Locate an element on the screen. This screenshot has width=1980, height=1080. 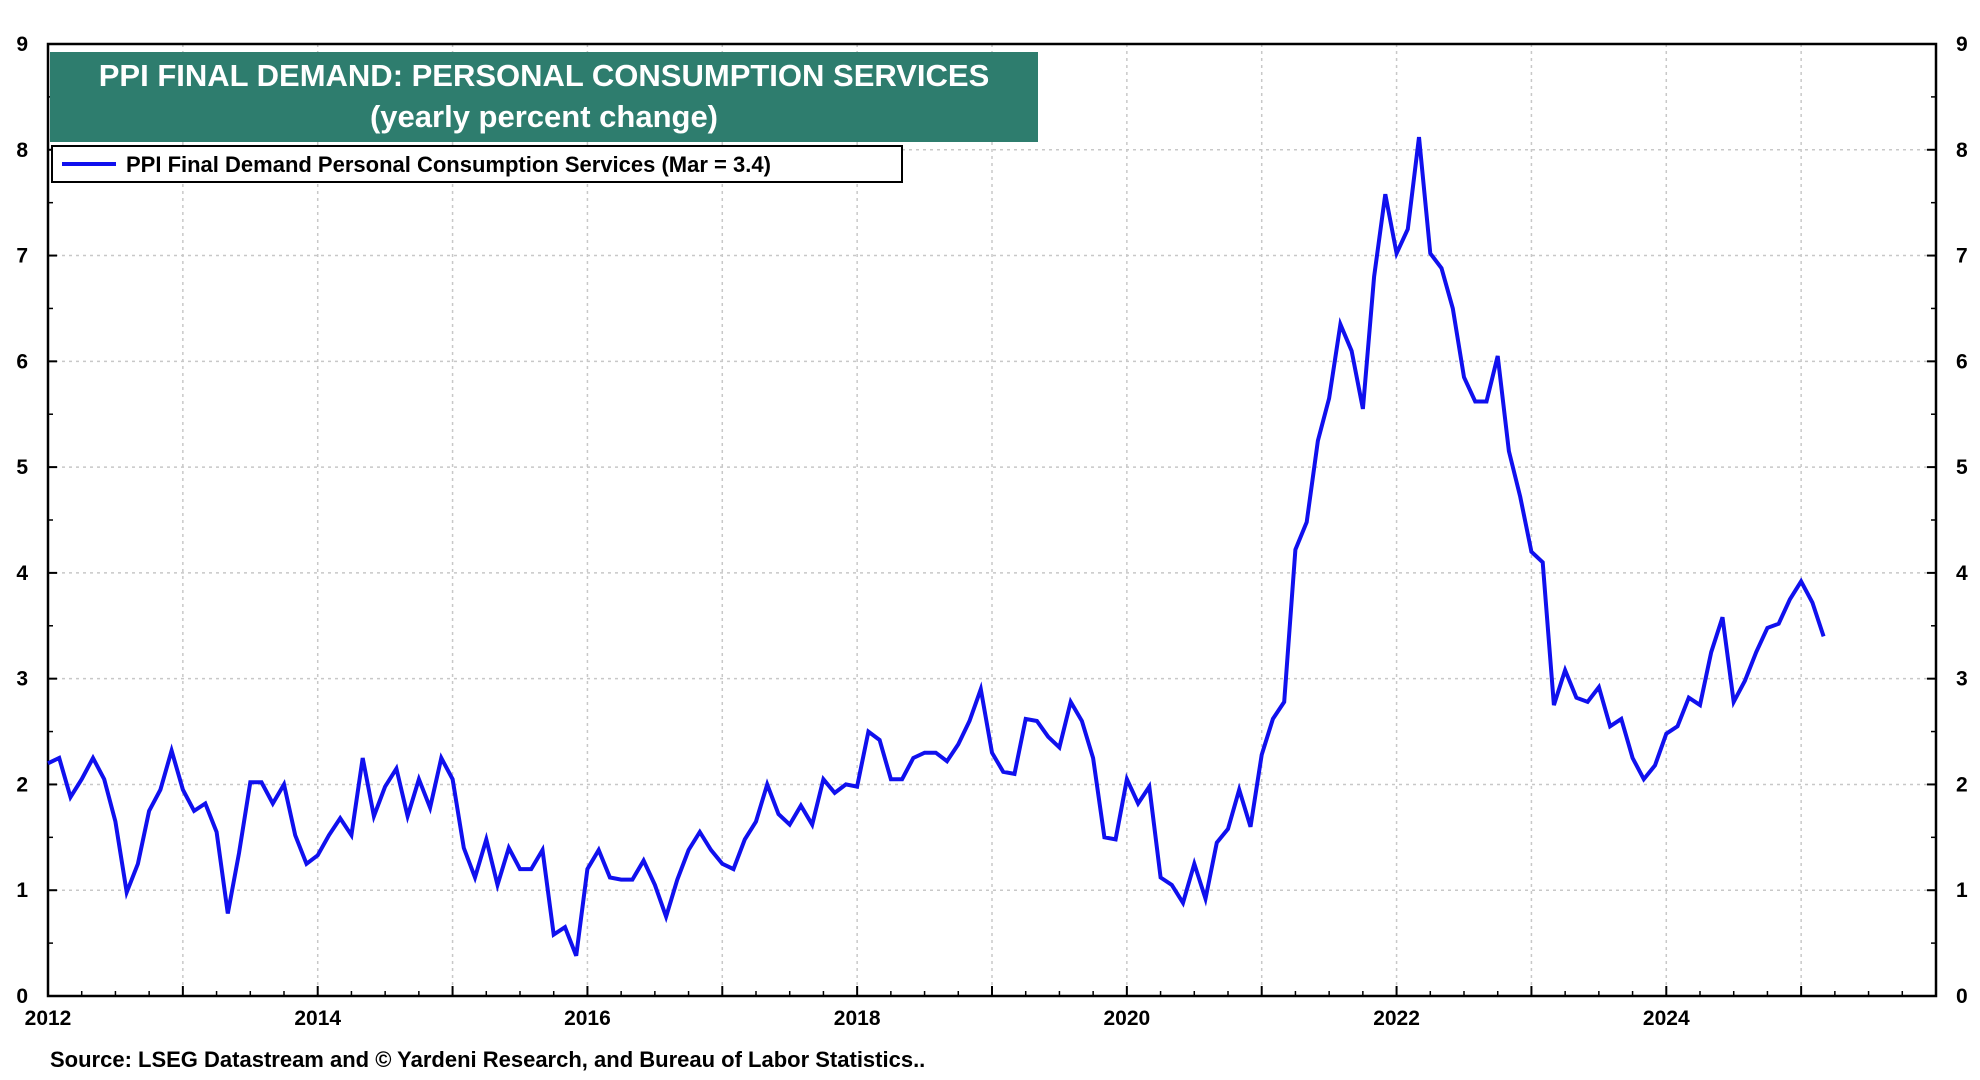
y-tick-label-left: 7 is located at coordinates (22, 256).